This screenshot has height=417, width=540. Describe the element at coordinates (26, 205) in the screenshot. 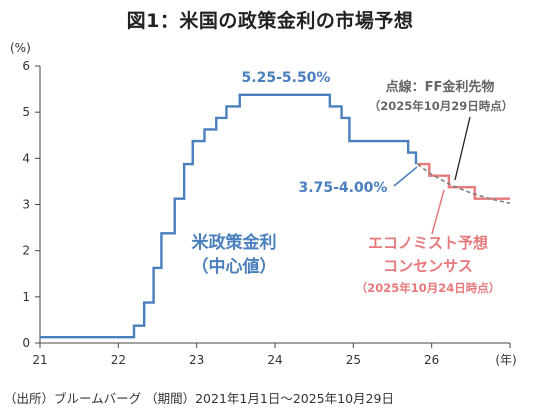

I see `y-tick-label: 3` at that location.